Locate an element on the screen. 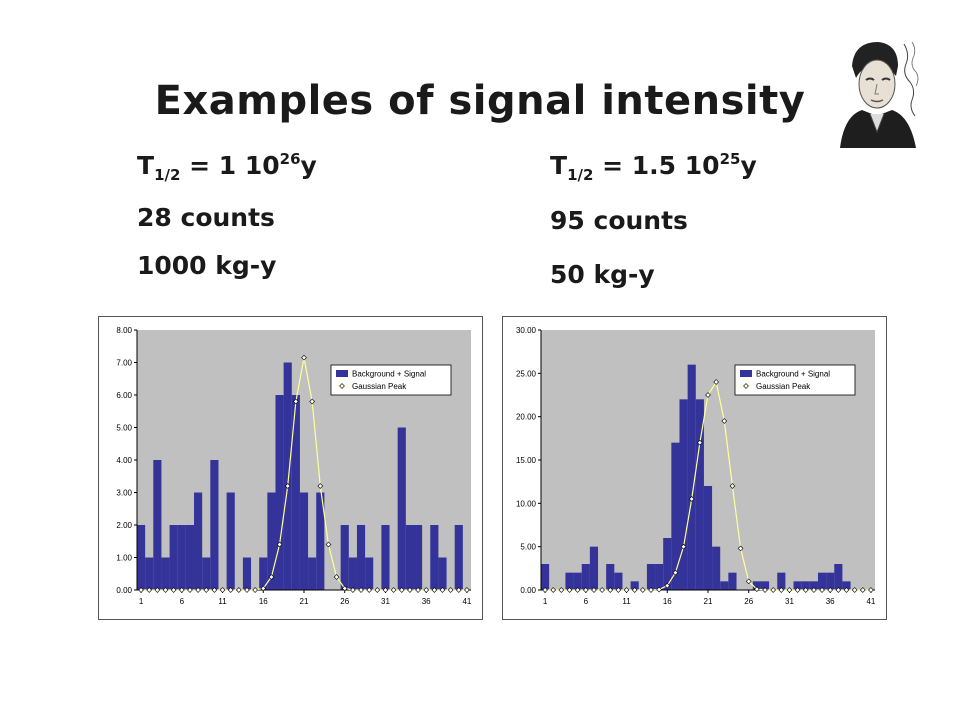 The image size is (960, 720). x-tick-label: 6 is located at coordinates (182, 601).